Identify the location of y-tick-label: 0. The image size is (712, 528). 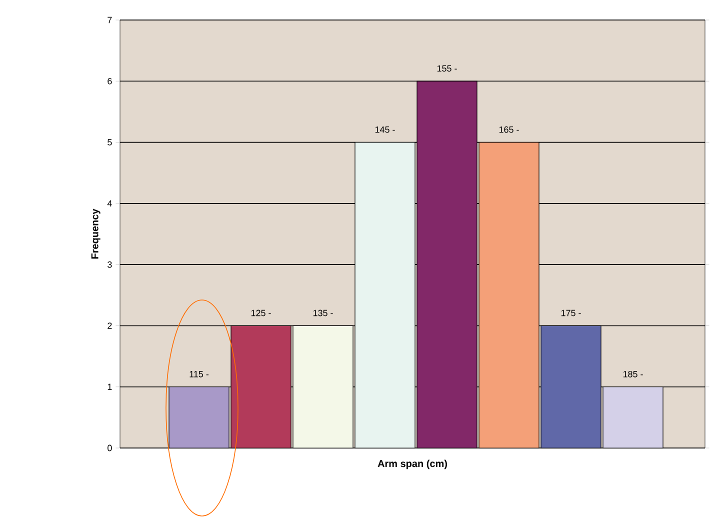
(110, 448).